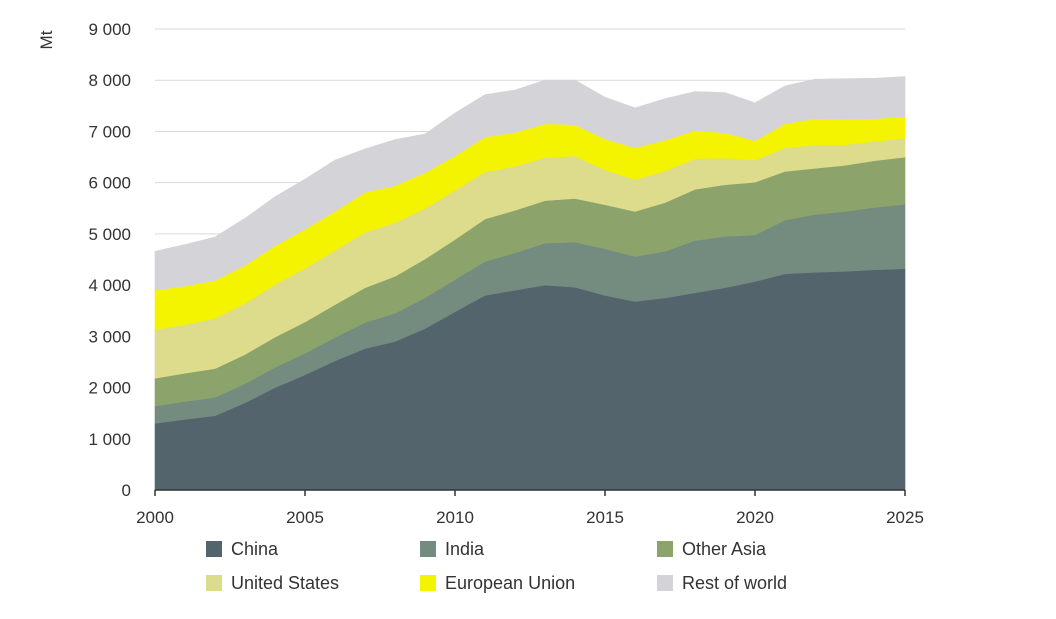  What do you see at coordinates (214, 583) in the screenshot?
I see `legend-swatch-united-states` at bounding box center [214, 583].